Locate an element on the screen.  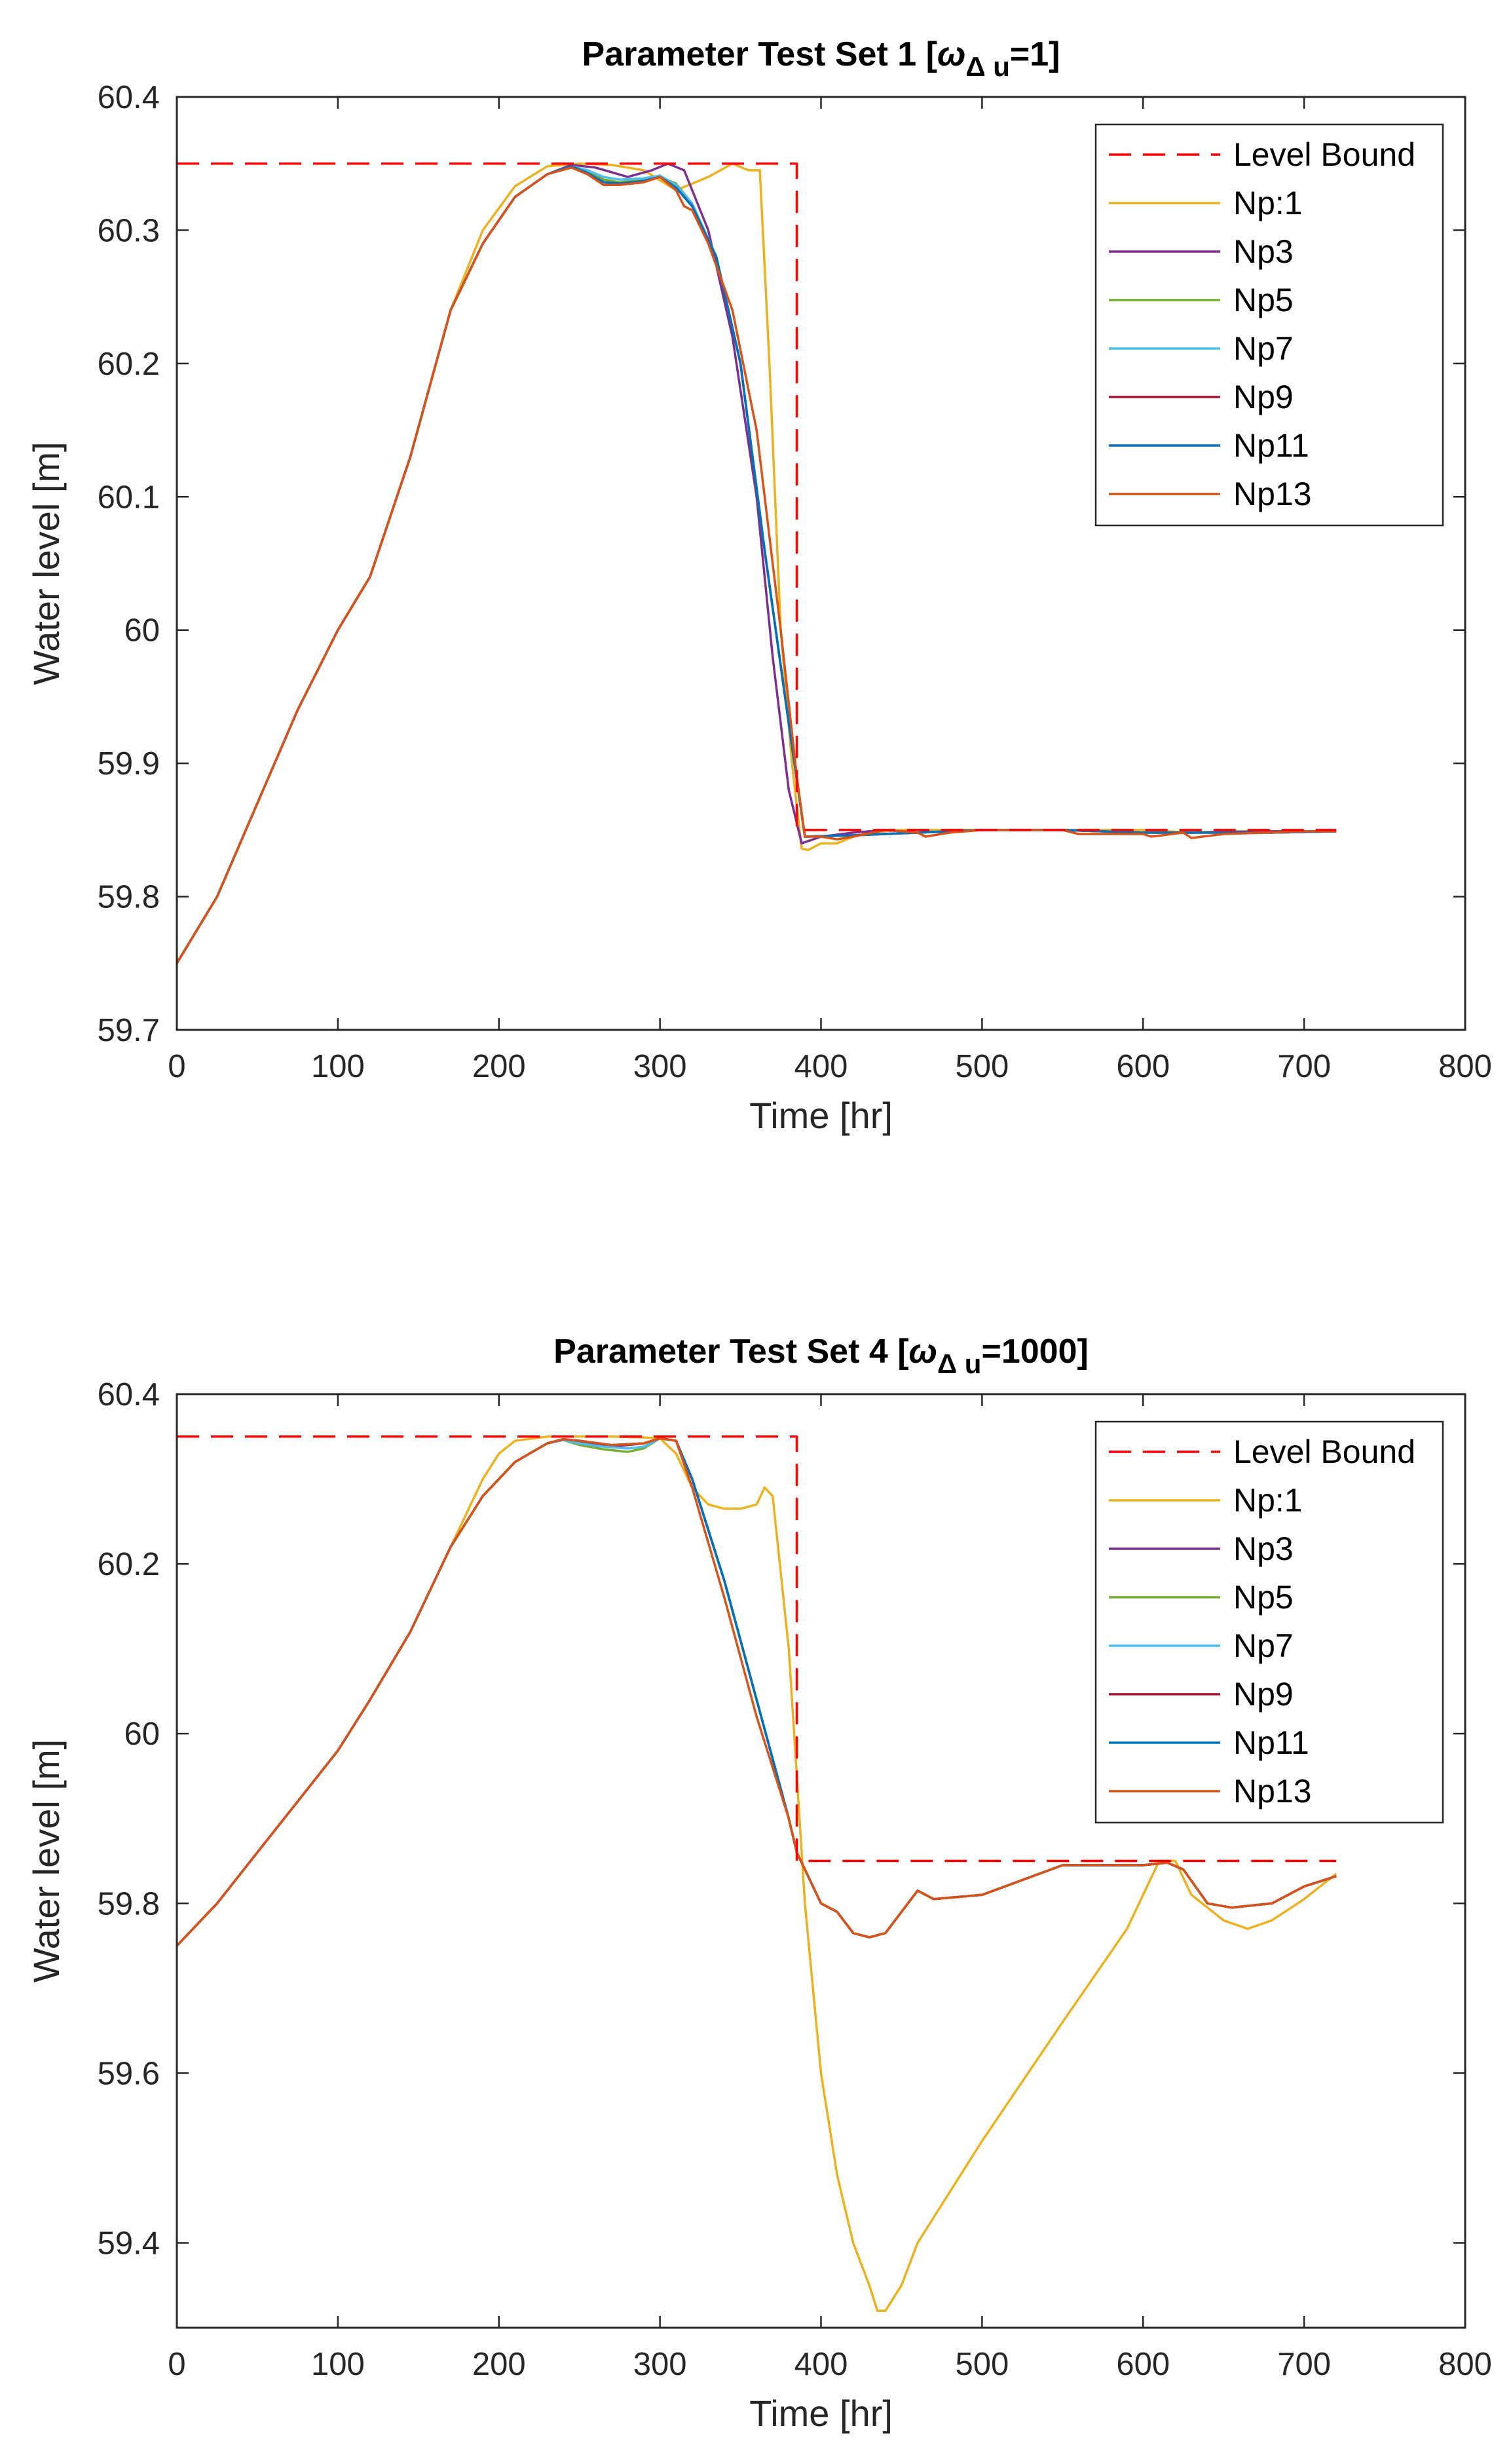
y-tick-label: 60.1 is located at coordinates (129, 497).